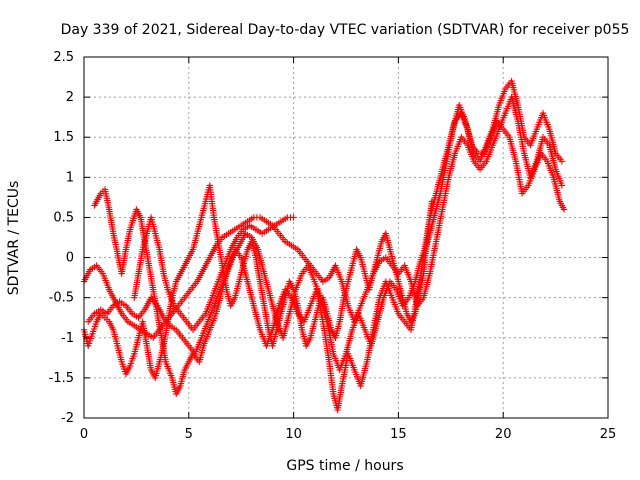 This screenshot has height=480, width=640. Describe the element at coordinates (63, 137) in the screenshot. I see `y-tick-label: 1.5` at that location.